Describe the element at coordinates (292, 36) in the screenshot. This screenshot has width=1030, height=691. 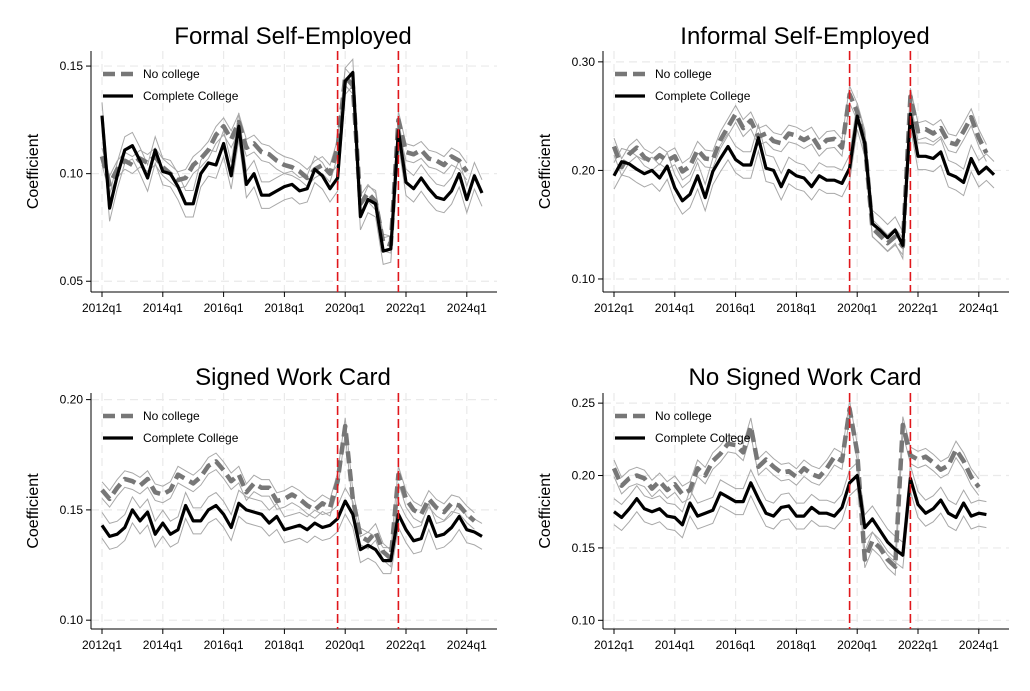
I see `panel-title: Formal Self-Employed` at that location.